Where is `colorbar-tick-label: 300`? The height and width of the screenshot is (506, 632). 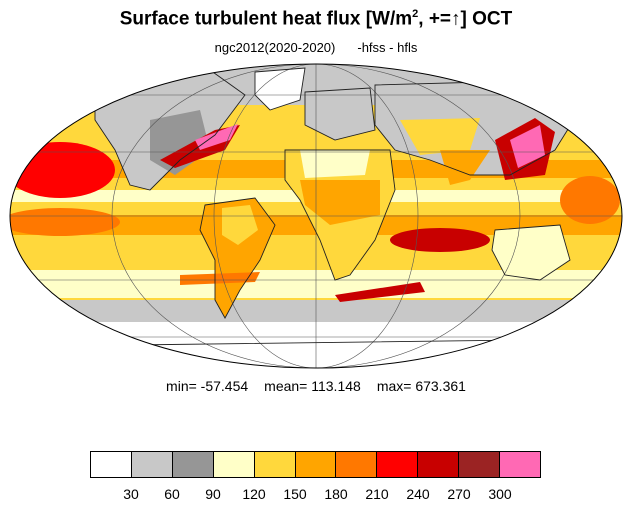 colorbar-tick-label: 300 is located at coordinates (500, 494).